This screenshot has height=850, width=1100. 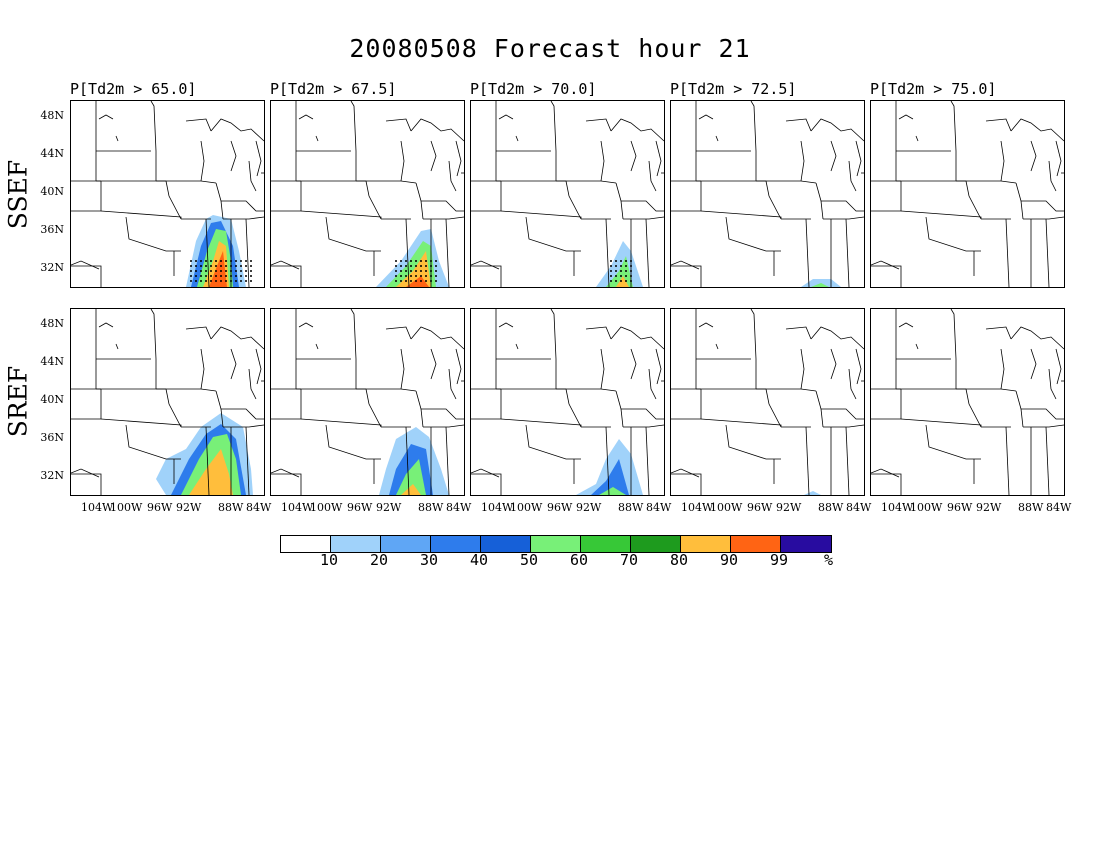 I want to click on row-label-sref: SREF, so click(x=18, y=401).